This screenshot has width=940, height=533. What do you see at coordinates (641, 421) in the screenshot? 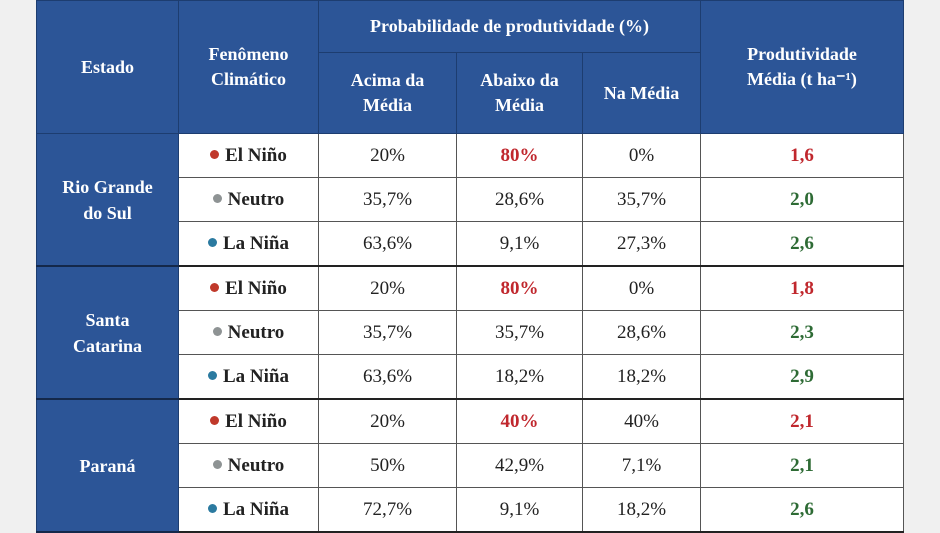
I see `na-media-cell: 40%` at bounding box center [641, 421].